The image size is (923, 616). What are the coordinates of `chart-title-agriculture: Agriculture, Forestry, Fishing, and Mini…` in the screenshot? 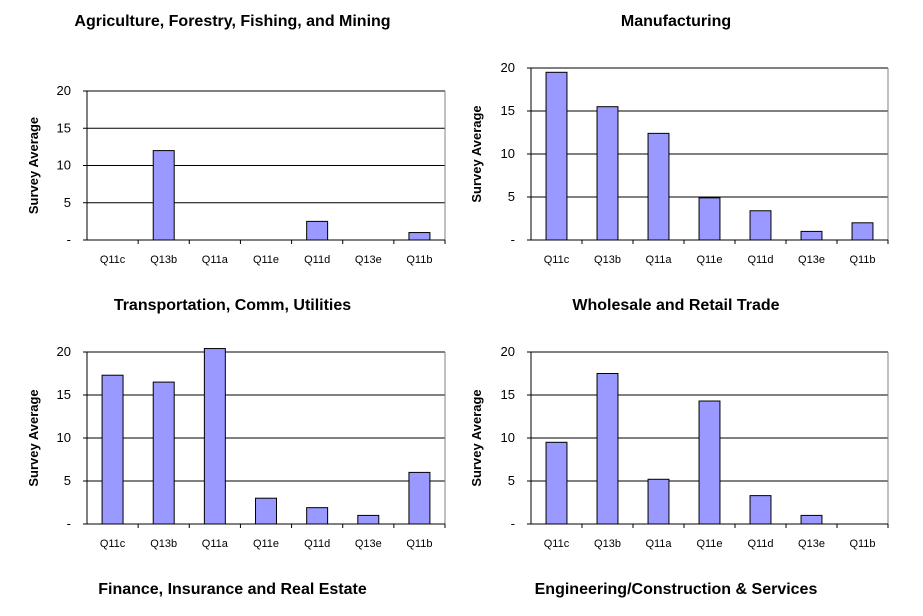 It's located at (232, 21).